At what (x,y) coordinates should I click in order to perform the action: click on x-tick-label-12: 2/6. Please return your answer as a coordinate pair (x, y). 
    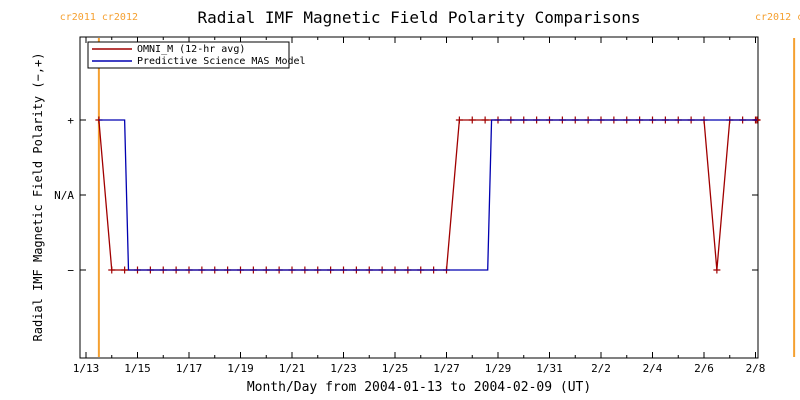
    Looking at the image, I should click on (704, 368).